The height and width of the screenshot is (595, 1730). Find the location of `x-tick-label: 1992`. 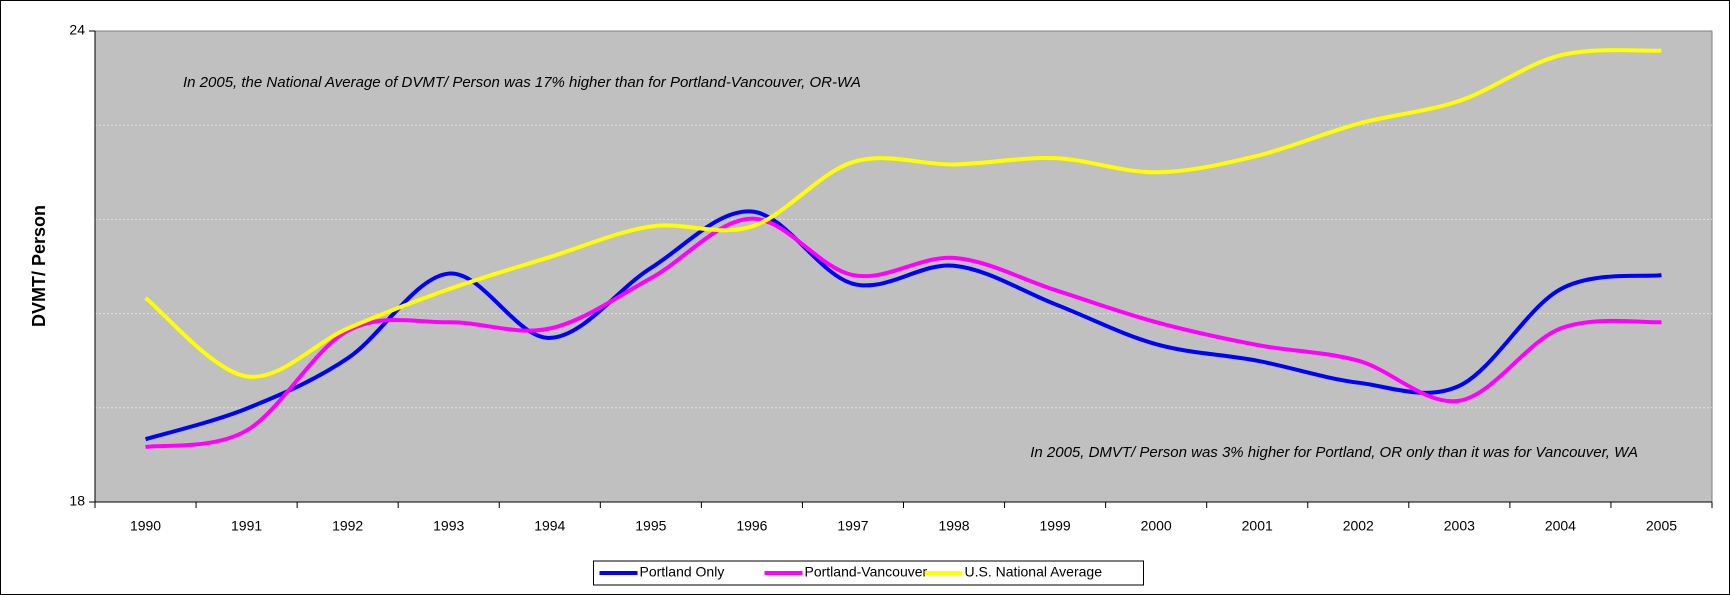

x-tick-label: 1992 is located at coordinates (347, 526).